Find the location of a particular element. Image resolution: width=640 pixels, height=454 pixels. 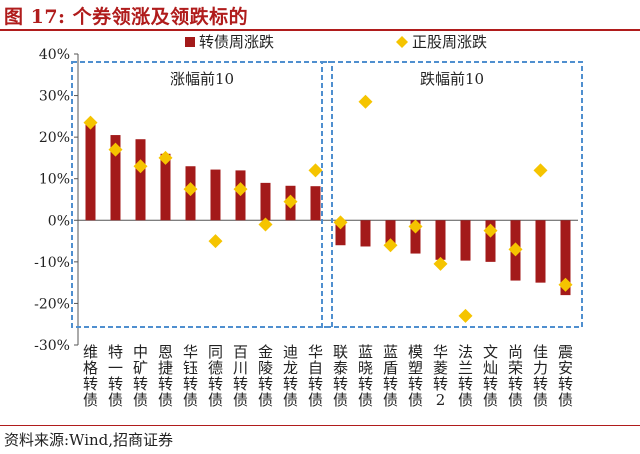

marker-百川转债 is located at coordinates (240, 189).